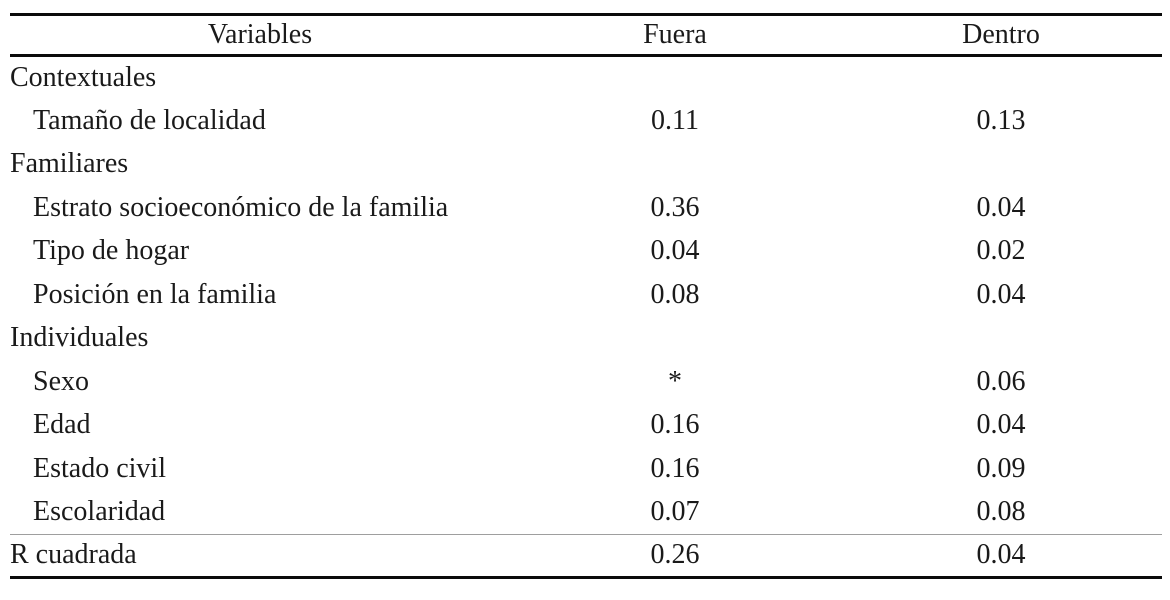 Image resolution: width=1170 pixels, height=600 pixels. I want to click on table-row: Tipo de hogar 0.04 0.02, so click(586, 252).